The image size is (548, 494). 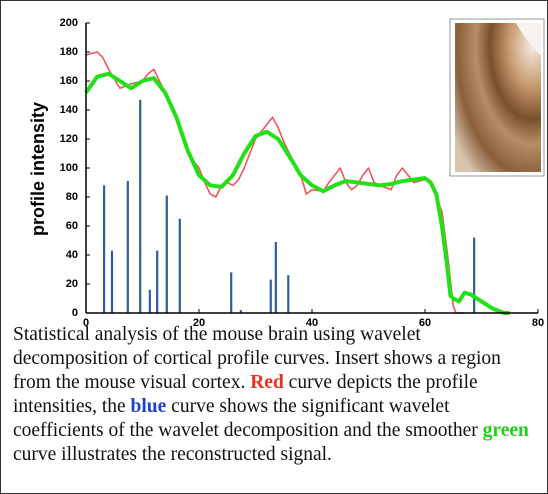 What do you see at coordinates (312, 321) in the screenshot?
I see `x-tick-label: 40` at bounding box center [312, 321].